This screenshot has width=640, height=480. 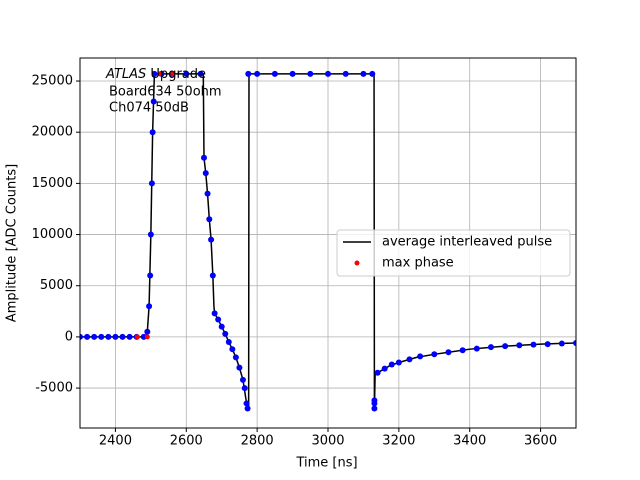 What do you see at coordinates (52, 81) in the screenshot?
I see `y-tick-label: 25000` at bounding box center [52, 81].